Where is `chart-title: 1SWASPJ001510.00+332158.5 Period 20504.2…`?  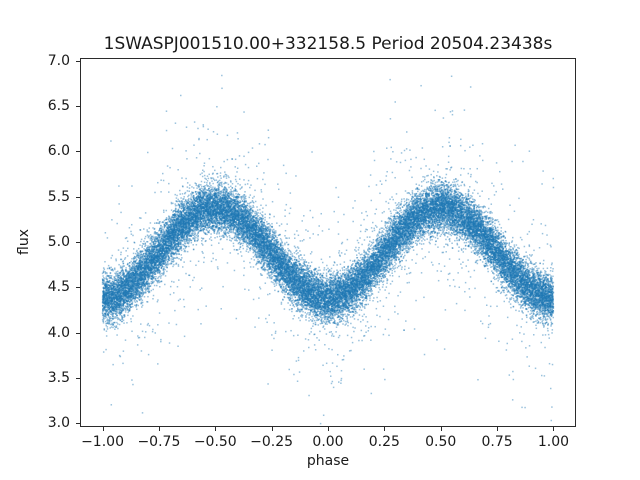 chart-title: 1SWASPJ001510.00+332158.5 Period 20504.2… is located at coordinates (328, 44).